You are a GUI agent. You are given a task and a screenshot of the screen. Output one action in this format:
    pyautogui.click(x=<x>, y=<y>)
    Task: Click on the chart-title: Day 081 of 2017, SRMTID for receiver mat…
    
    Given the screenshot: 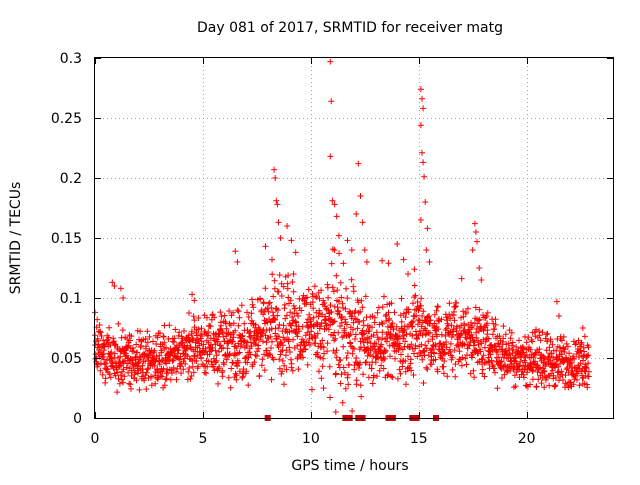 What is the action you would take?
    pyautogui.click(x=350, y=28)
    